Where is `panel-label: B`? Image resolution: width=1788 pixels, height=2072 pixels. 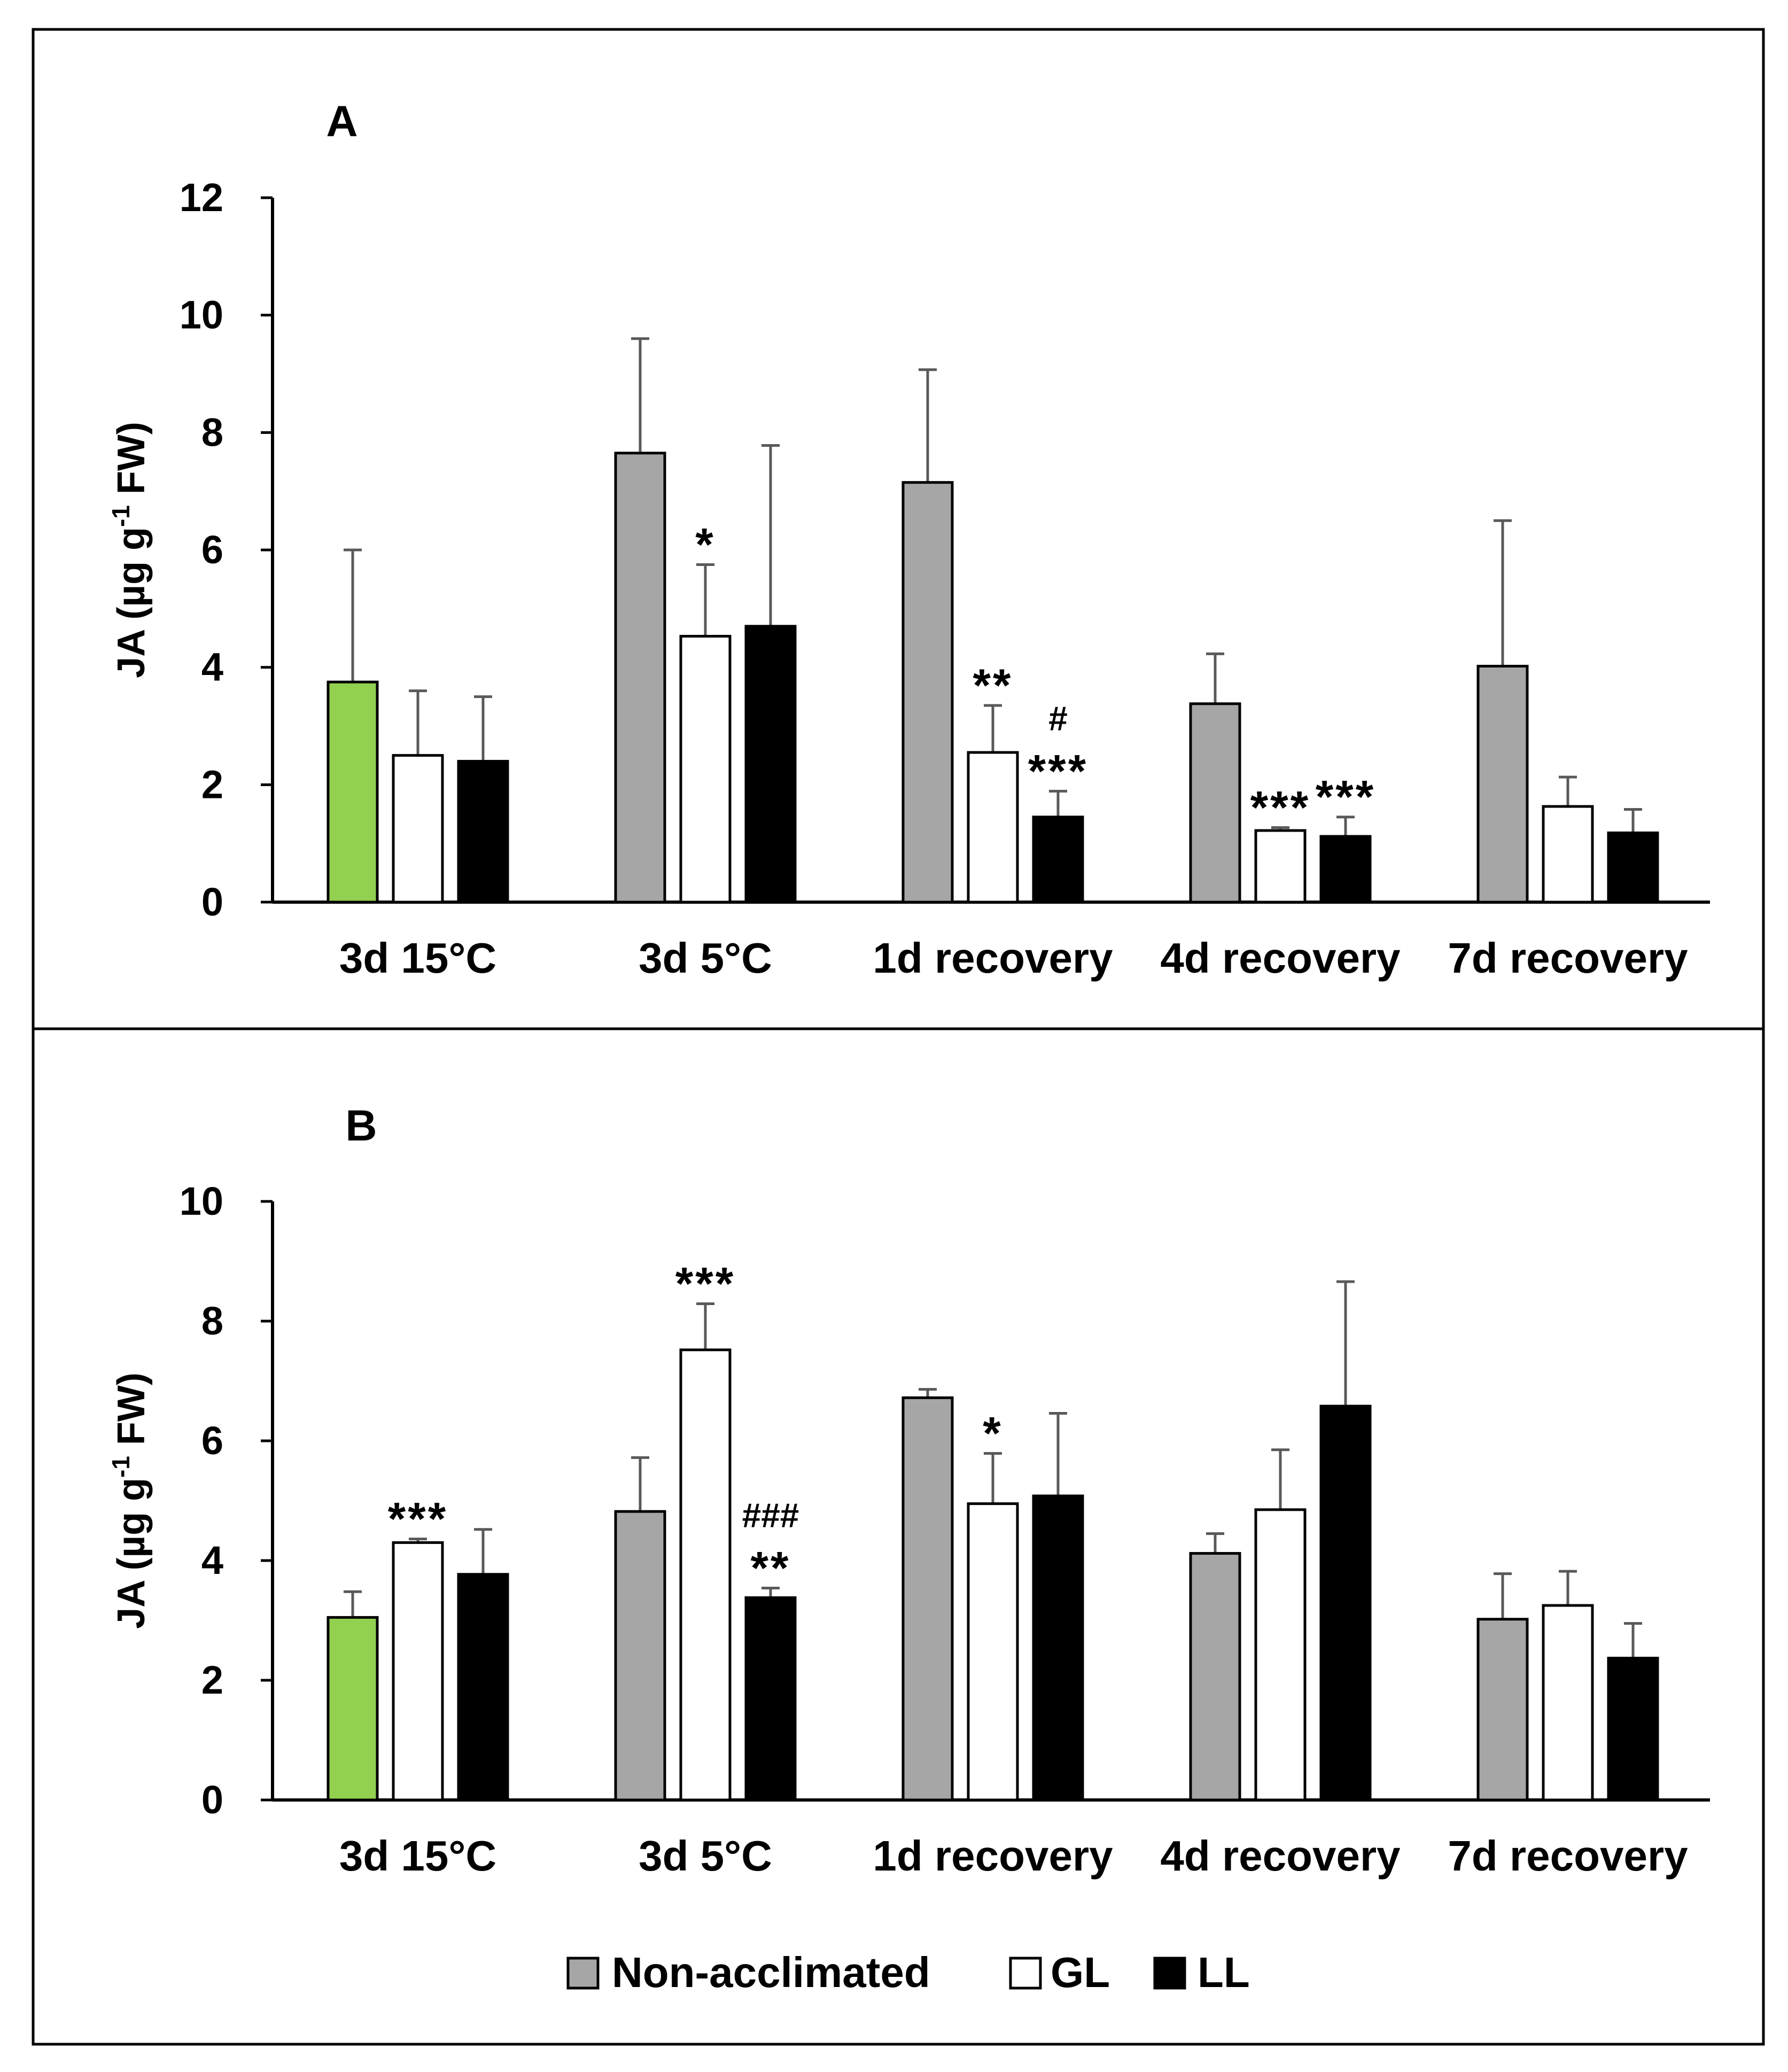 panel-label: B is located at coordinates (361, 1125).